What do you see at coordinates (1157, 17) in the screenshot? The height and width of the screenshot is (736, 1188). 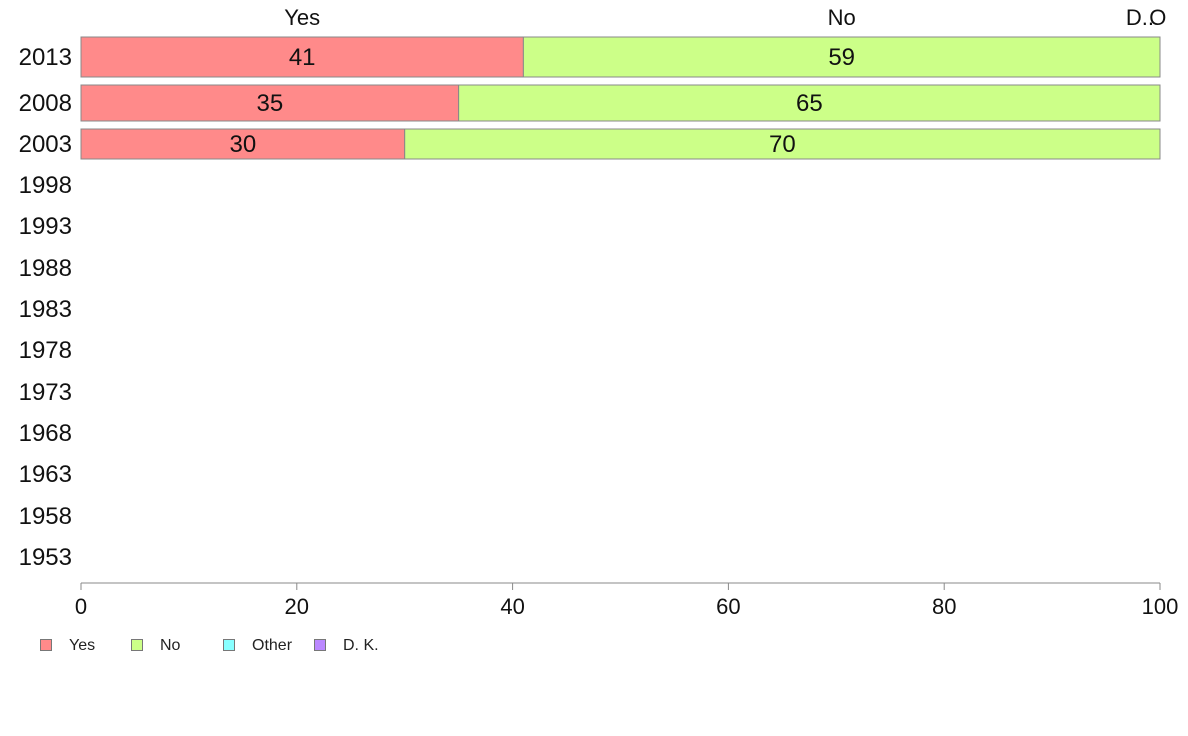 I see `top-label-2: O` at bounding box center [1157, 17].